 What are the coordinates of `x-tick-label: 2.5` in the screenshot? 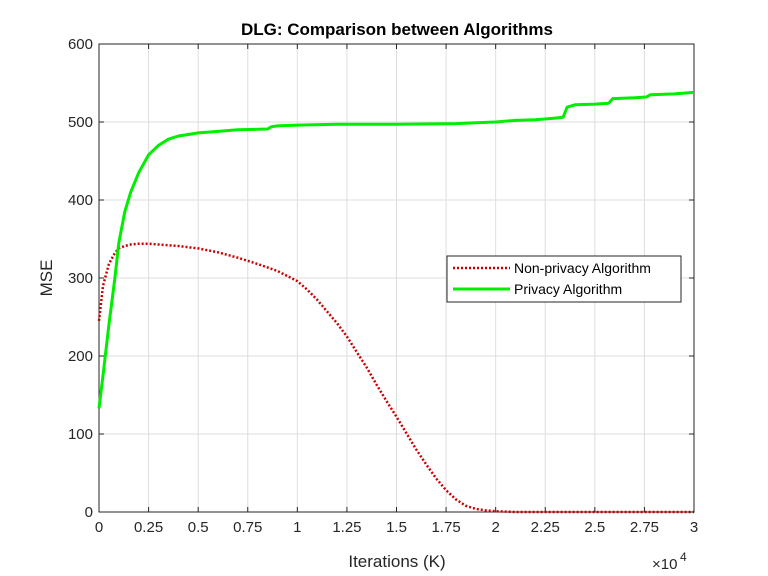 It's located at (594, 527).